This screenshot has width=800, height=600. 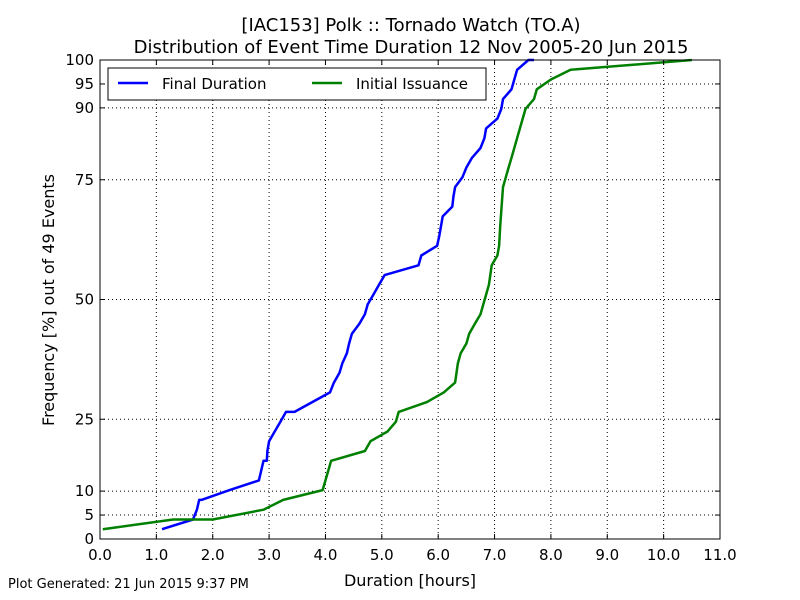 I want to click on x-tick-label: 2.0, so click(x=213, y=555).